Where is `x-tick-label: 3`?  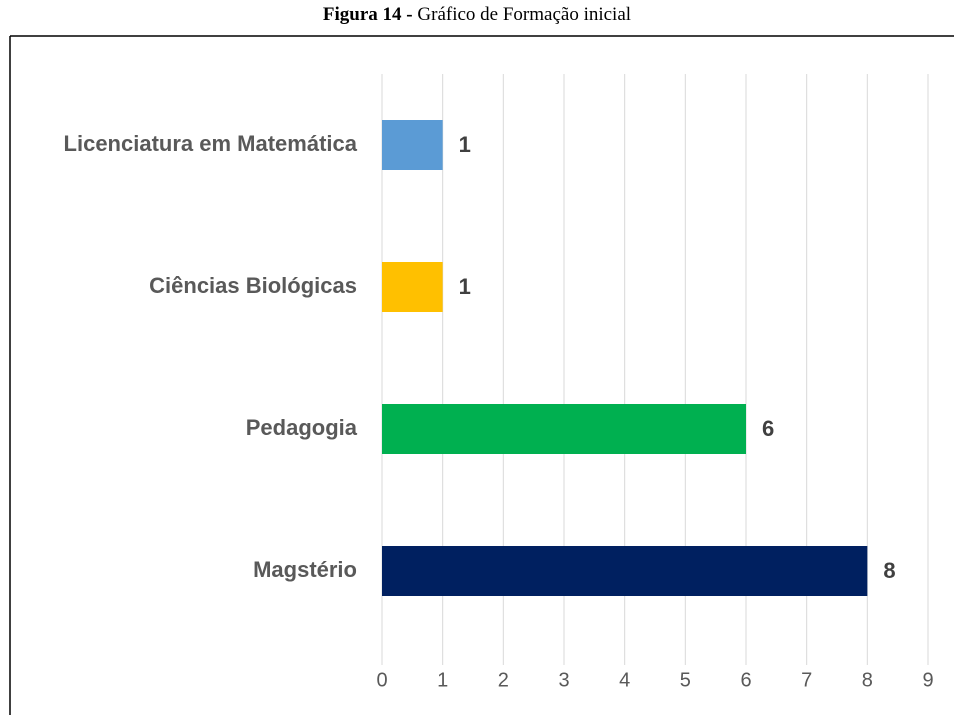 x-tick-label: 3 is located at coordinates (563, 680).